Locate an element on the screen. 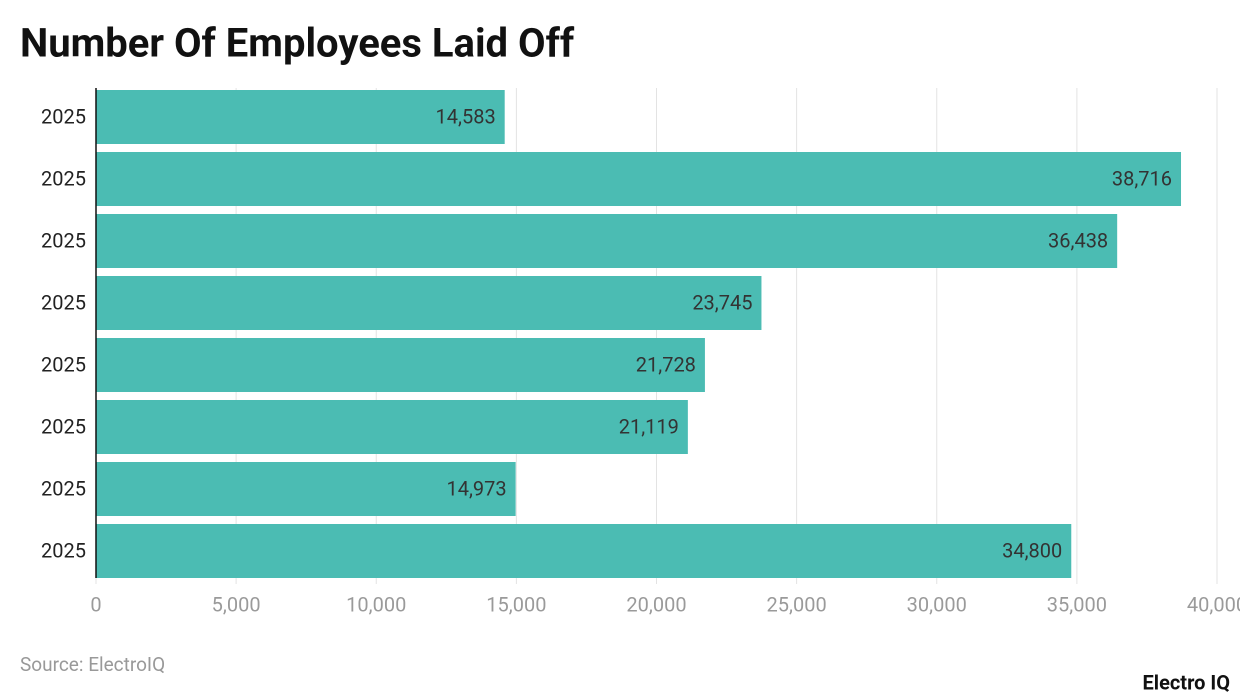  value-label: 23,745 is located at coordinates (722, 302).